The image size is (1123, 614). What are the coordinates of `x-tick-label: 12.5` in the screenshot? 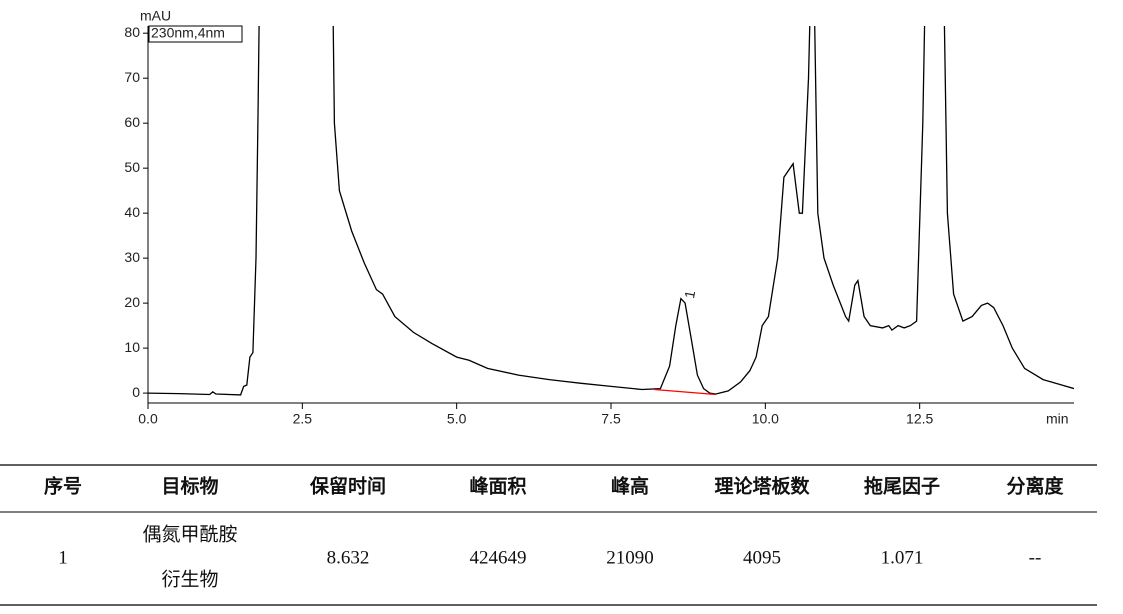 It's located at (919, 419).